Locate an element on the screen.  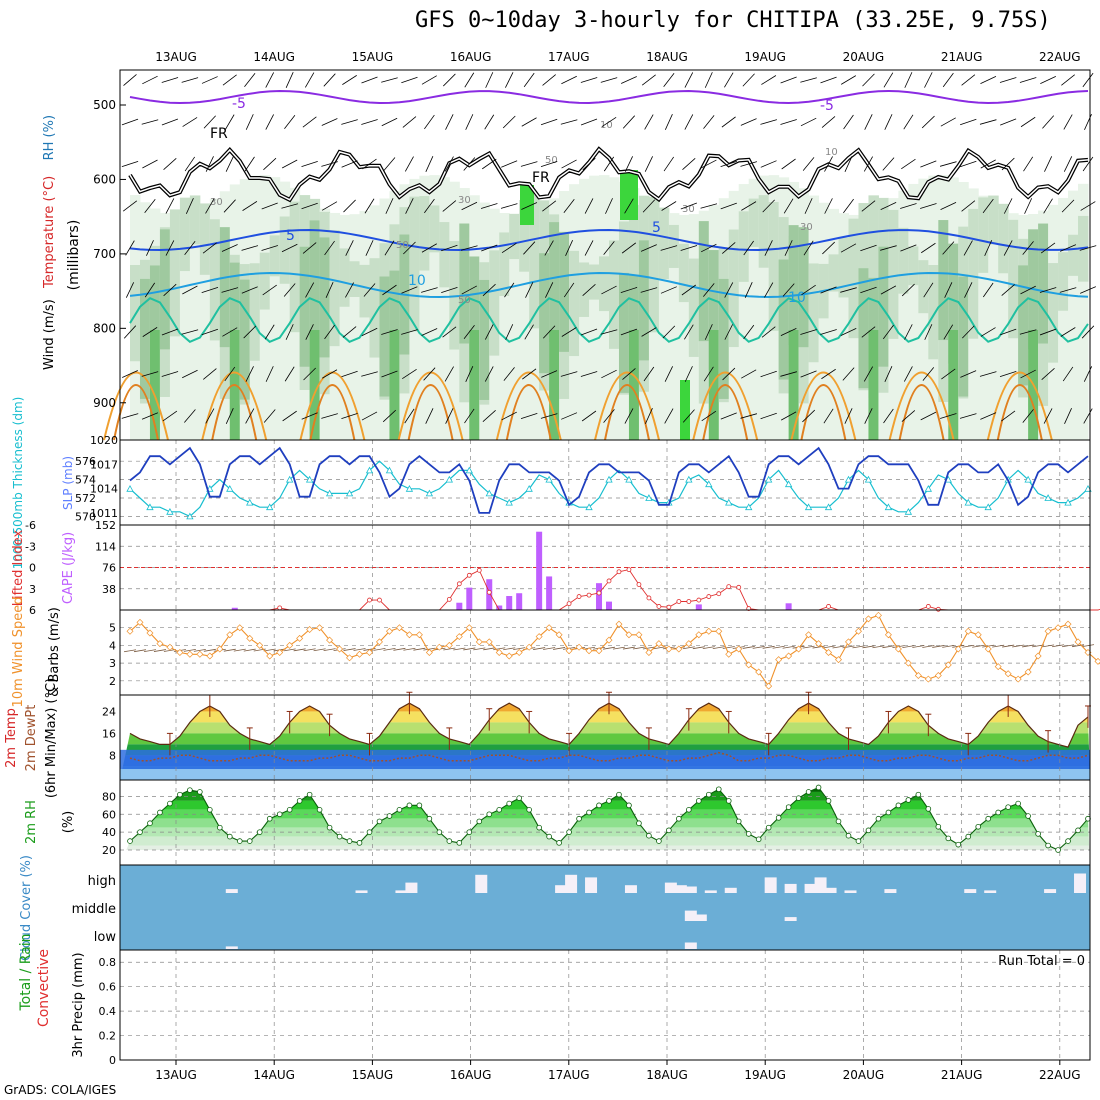
cape-tick-label: 114 is located at coordinates (105, 546).